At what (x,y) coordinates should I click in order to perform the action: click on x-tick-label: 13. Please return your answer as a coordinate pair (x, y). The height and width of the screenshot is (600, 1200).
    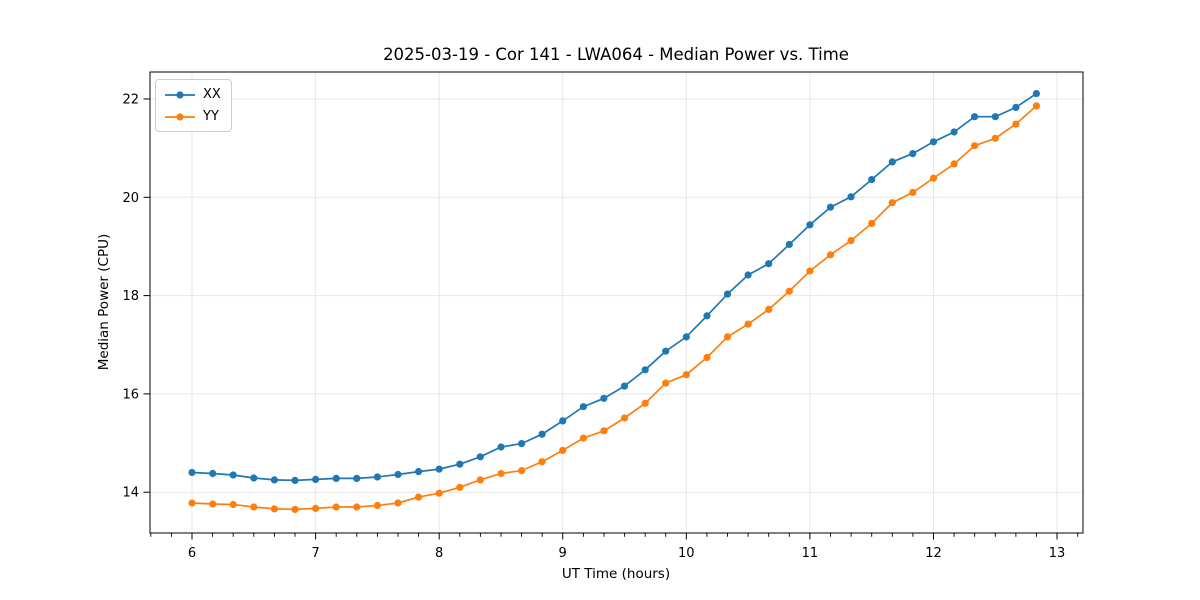
    Looking at the image, I should click on (1057, 553).